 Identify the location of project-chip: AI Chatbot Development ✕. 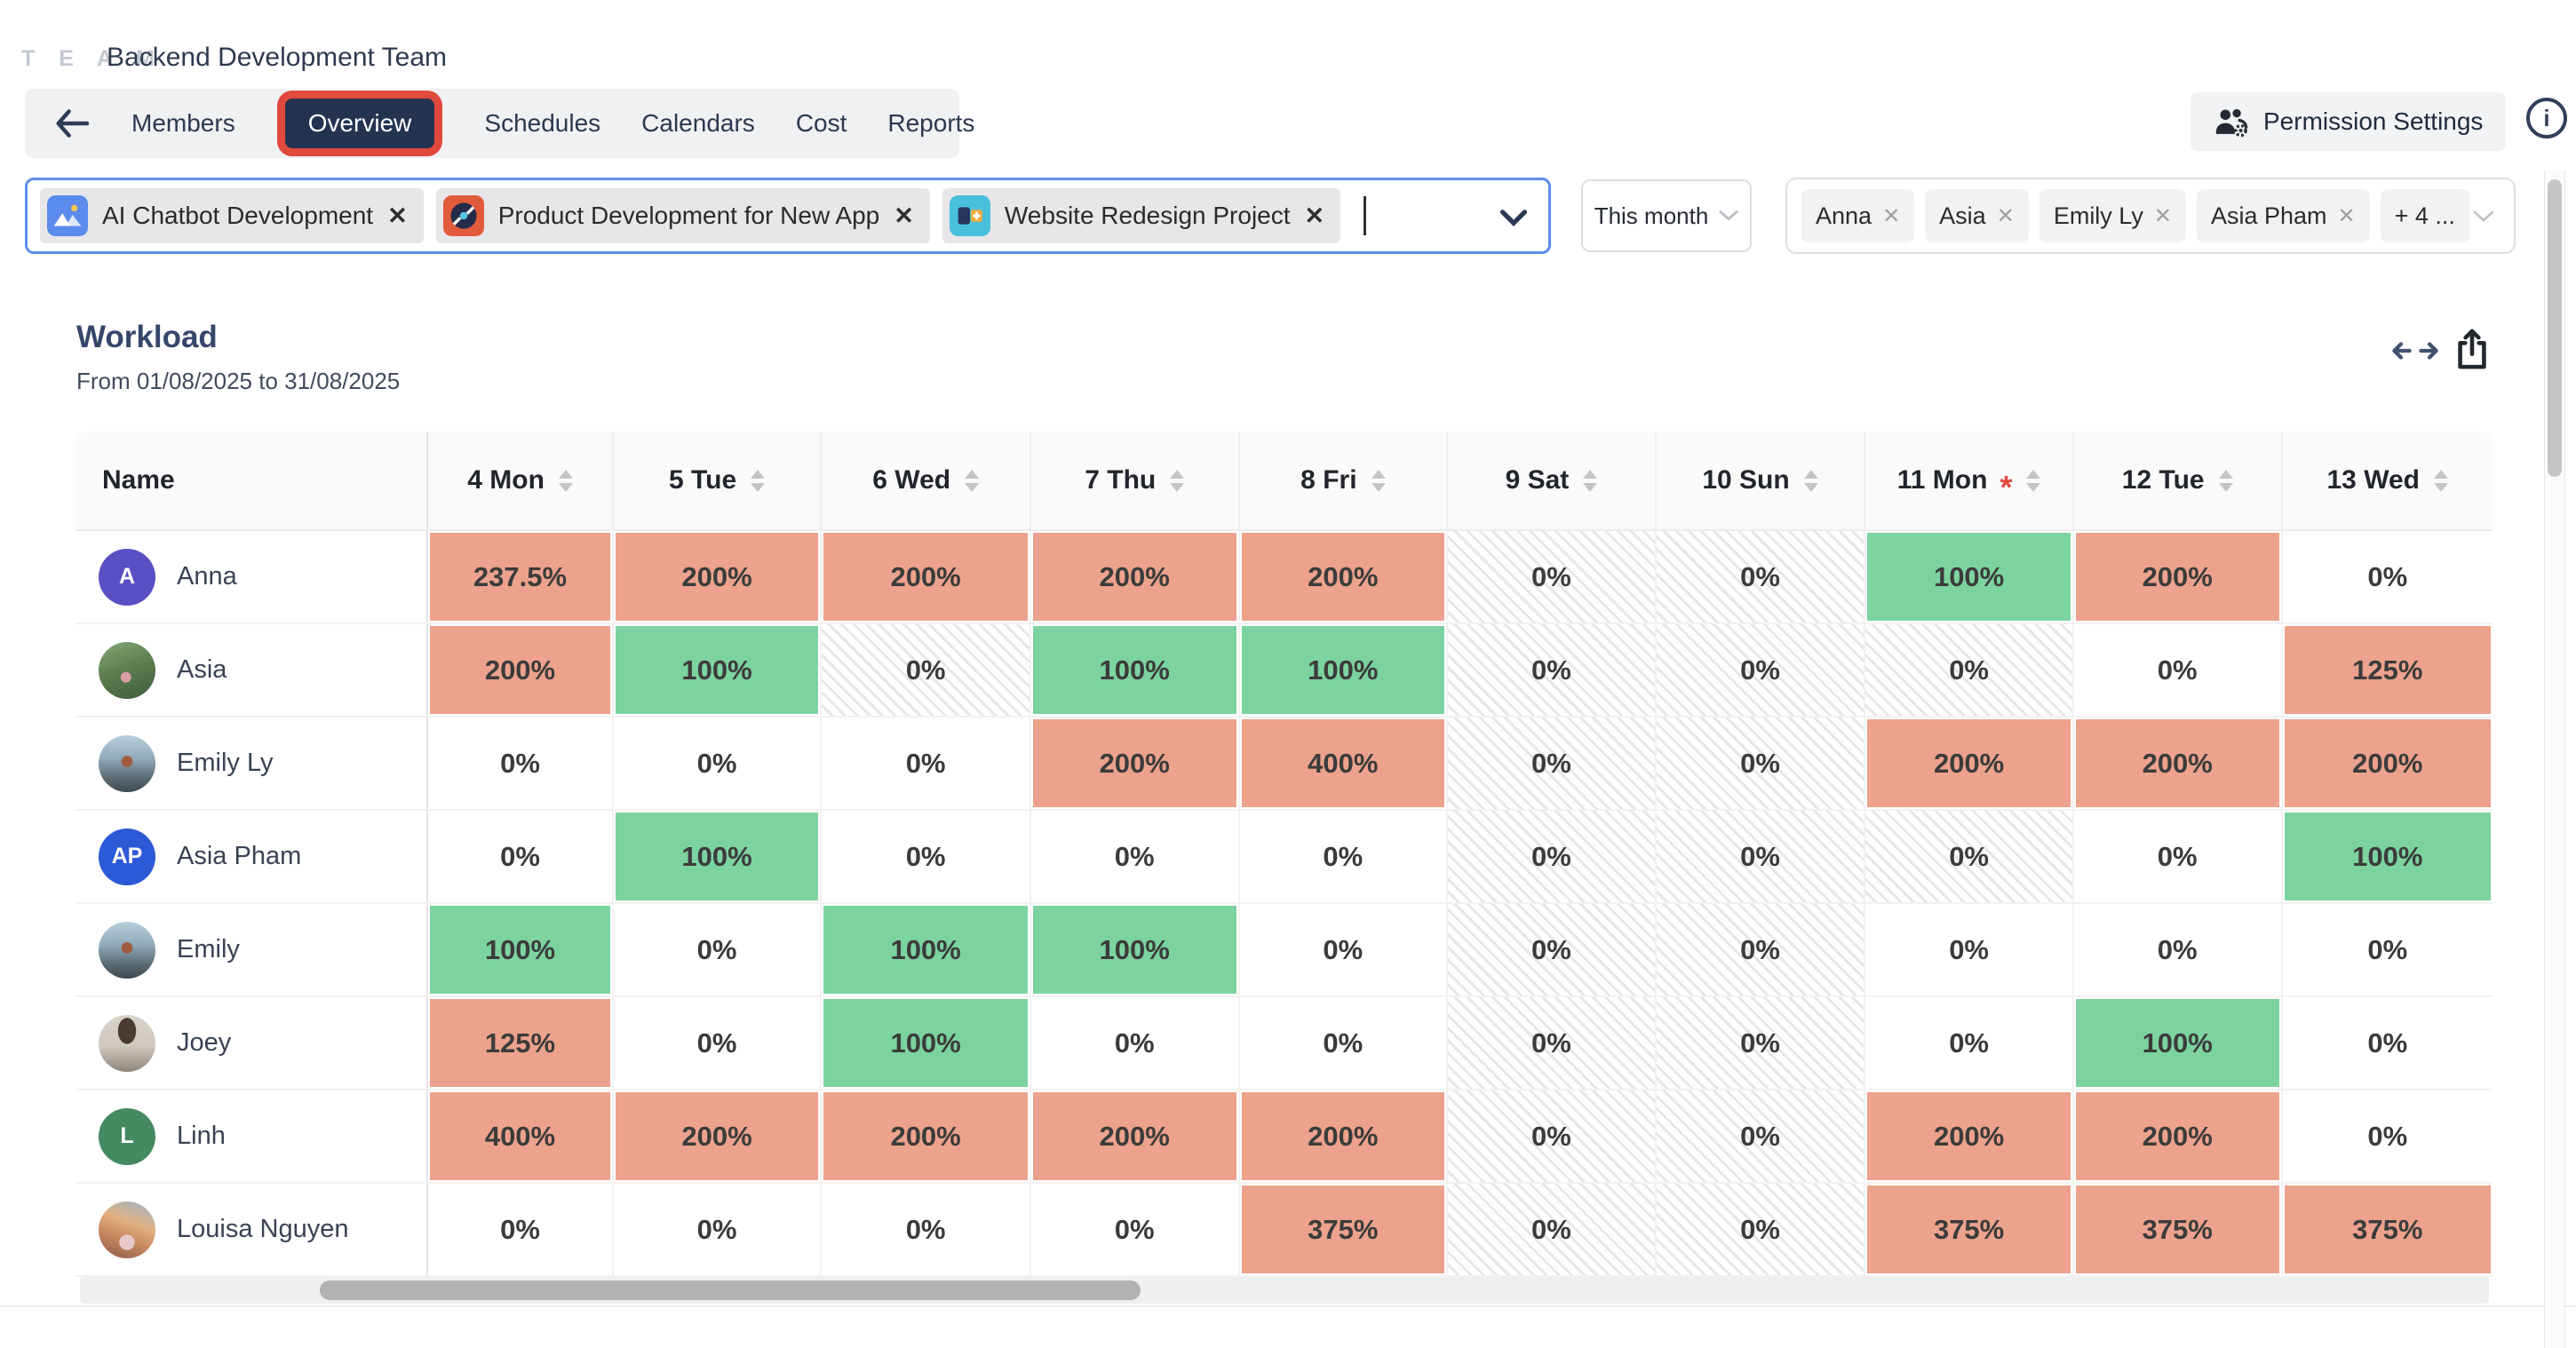
(232, 215).